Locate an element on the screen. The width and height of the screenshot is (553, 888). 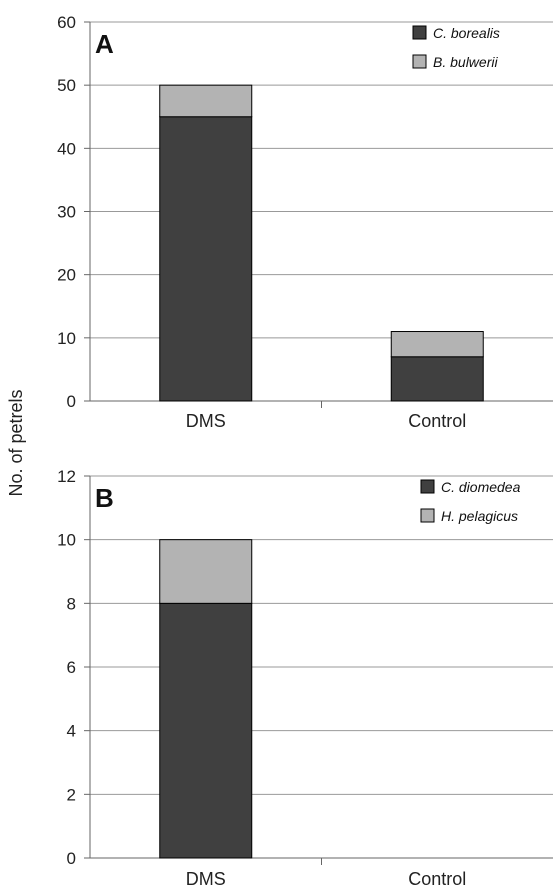
panel-b-y-tick-label: 8 is located at coordinates (71, 603).